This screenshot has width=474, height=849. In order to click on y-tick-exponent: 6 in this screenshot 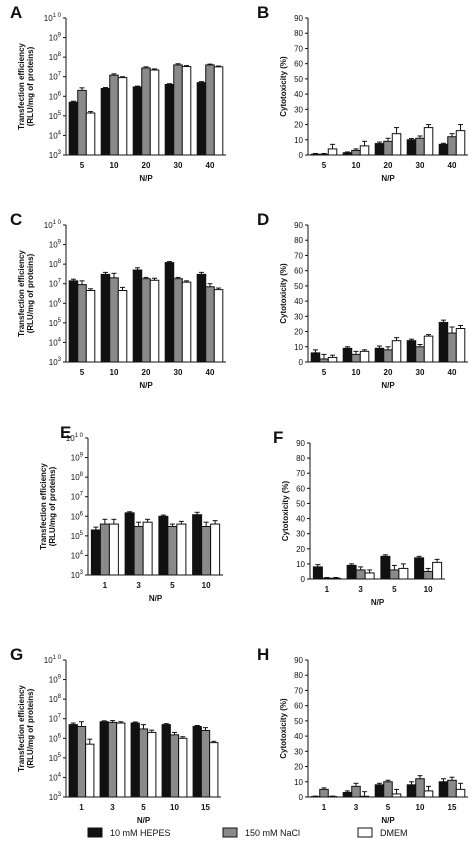, I will do `click(60, 94)`.